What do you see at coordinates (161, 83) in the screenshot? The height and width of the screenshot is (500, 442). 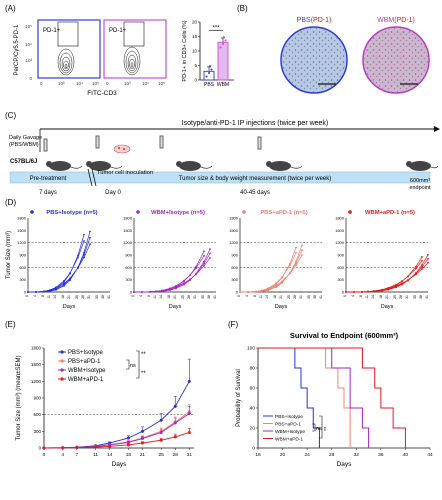 I see `flow-xtick-7: 10⁵` at bounding box center [161, 83].